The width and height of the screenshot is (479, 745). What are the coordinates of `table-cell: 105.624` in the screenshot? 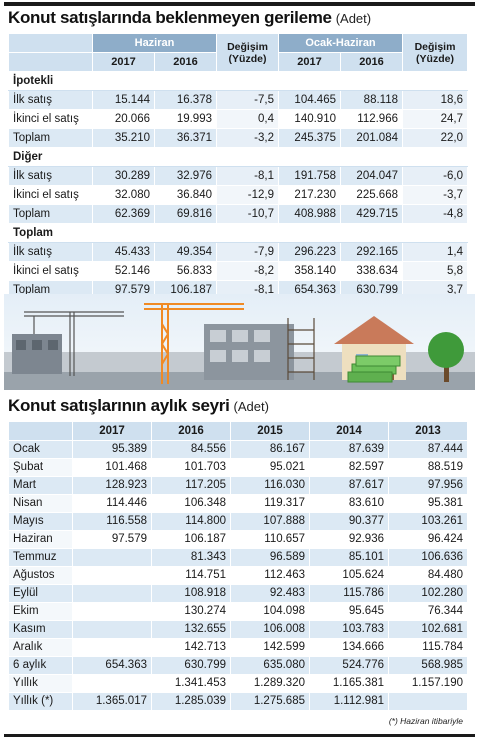 It's located at (349, 575).